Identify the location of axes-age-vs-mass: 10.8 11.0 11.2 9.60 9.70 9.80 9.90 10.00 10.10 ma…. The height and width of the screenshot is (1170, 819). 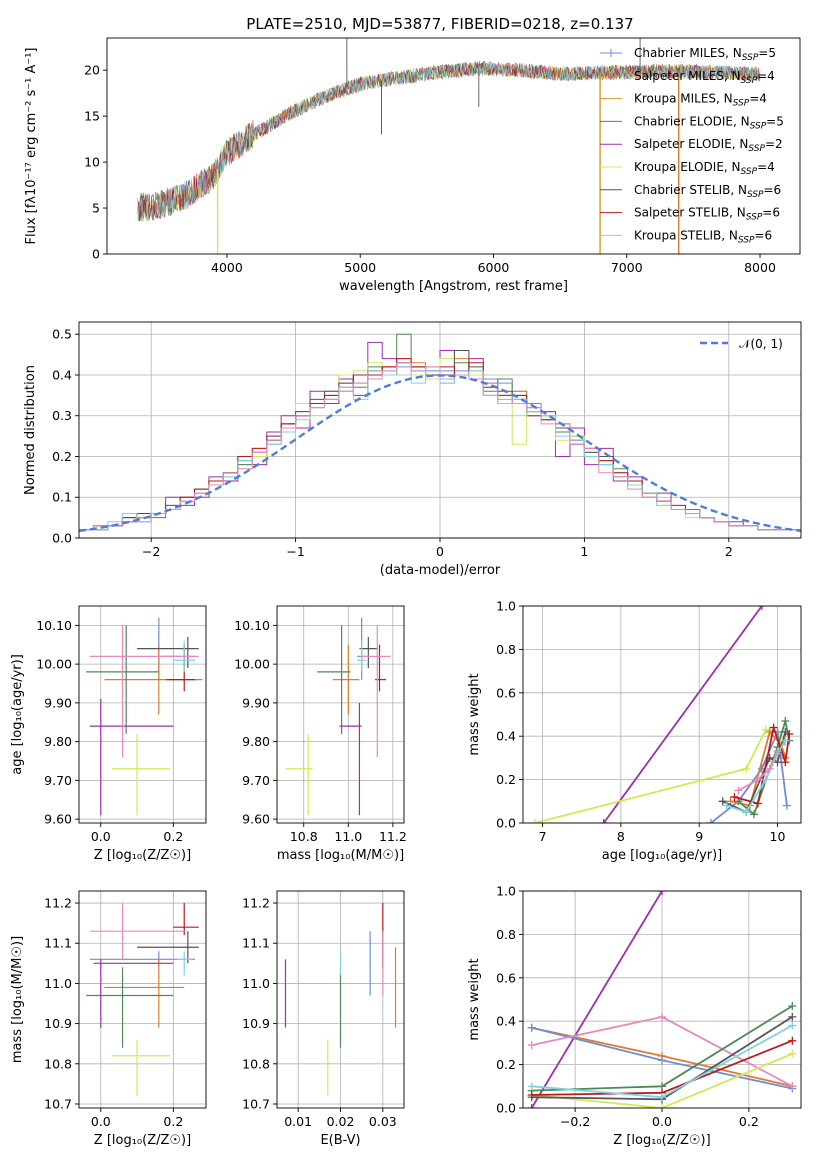
(320, 734).